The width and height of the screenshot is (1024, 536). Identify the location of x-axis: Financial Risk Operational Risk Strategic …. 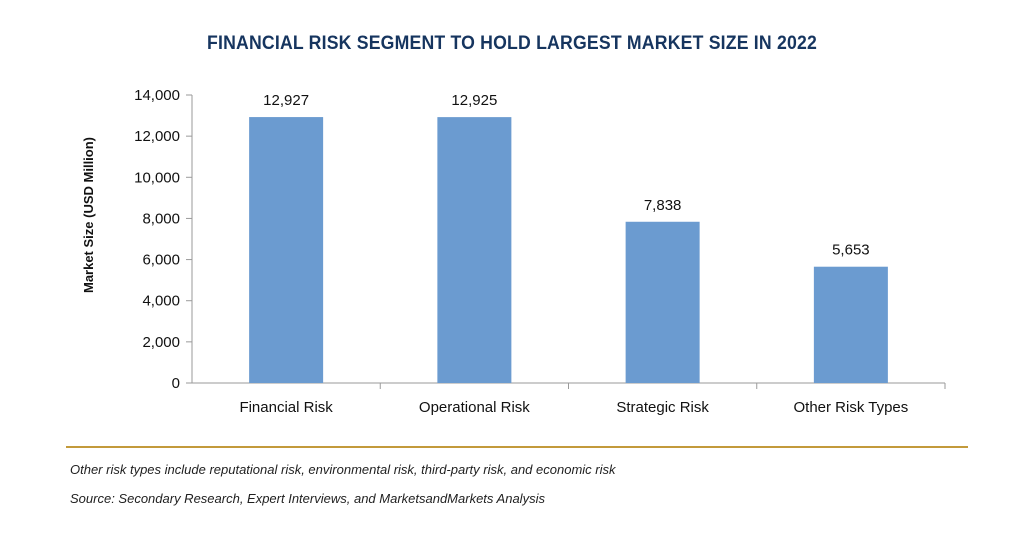
(569, 399).